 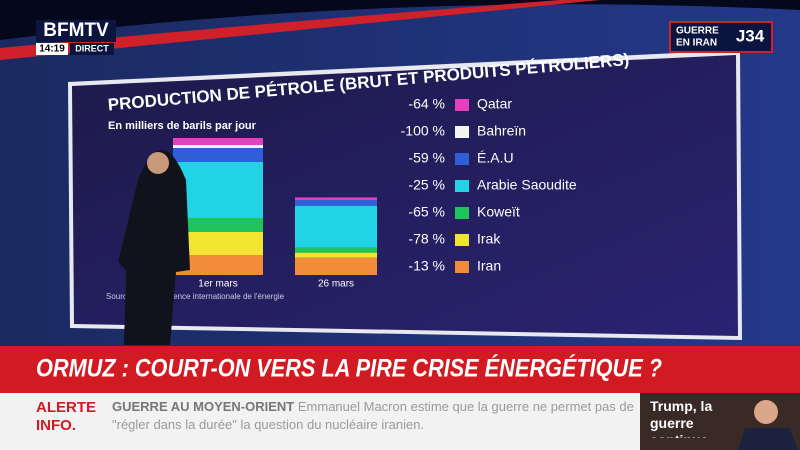 I want to click on chart-subtitle: En milliers de barils par jour, so click(x=182, y=126).